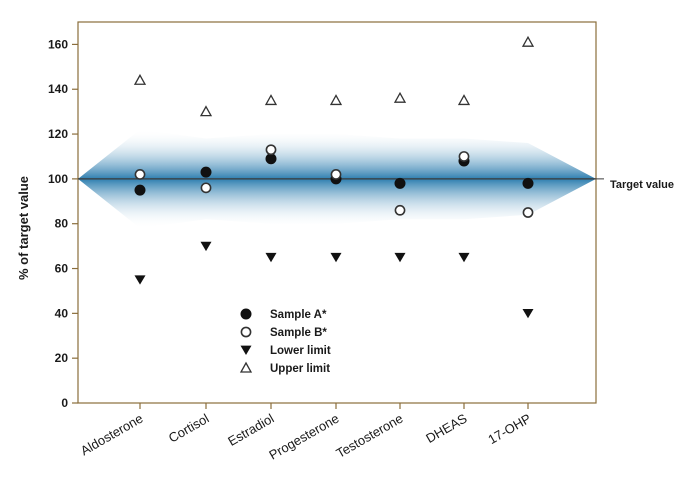 Image resolution: width=694 pixels, height=482 pixels. I want to click on legend-label: Sample A*, so click(298, 315).